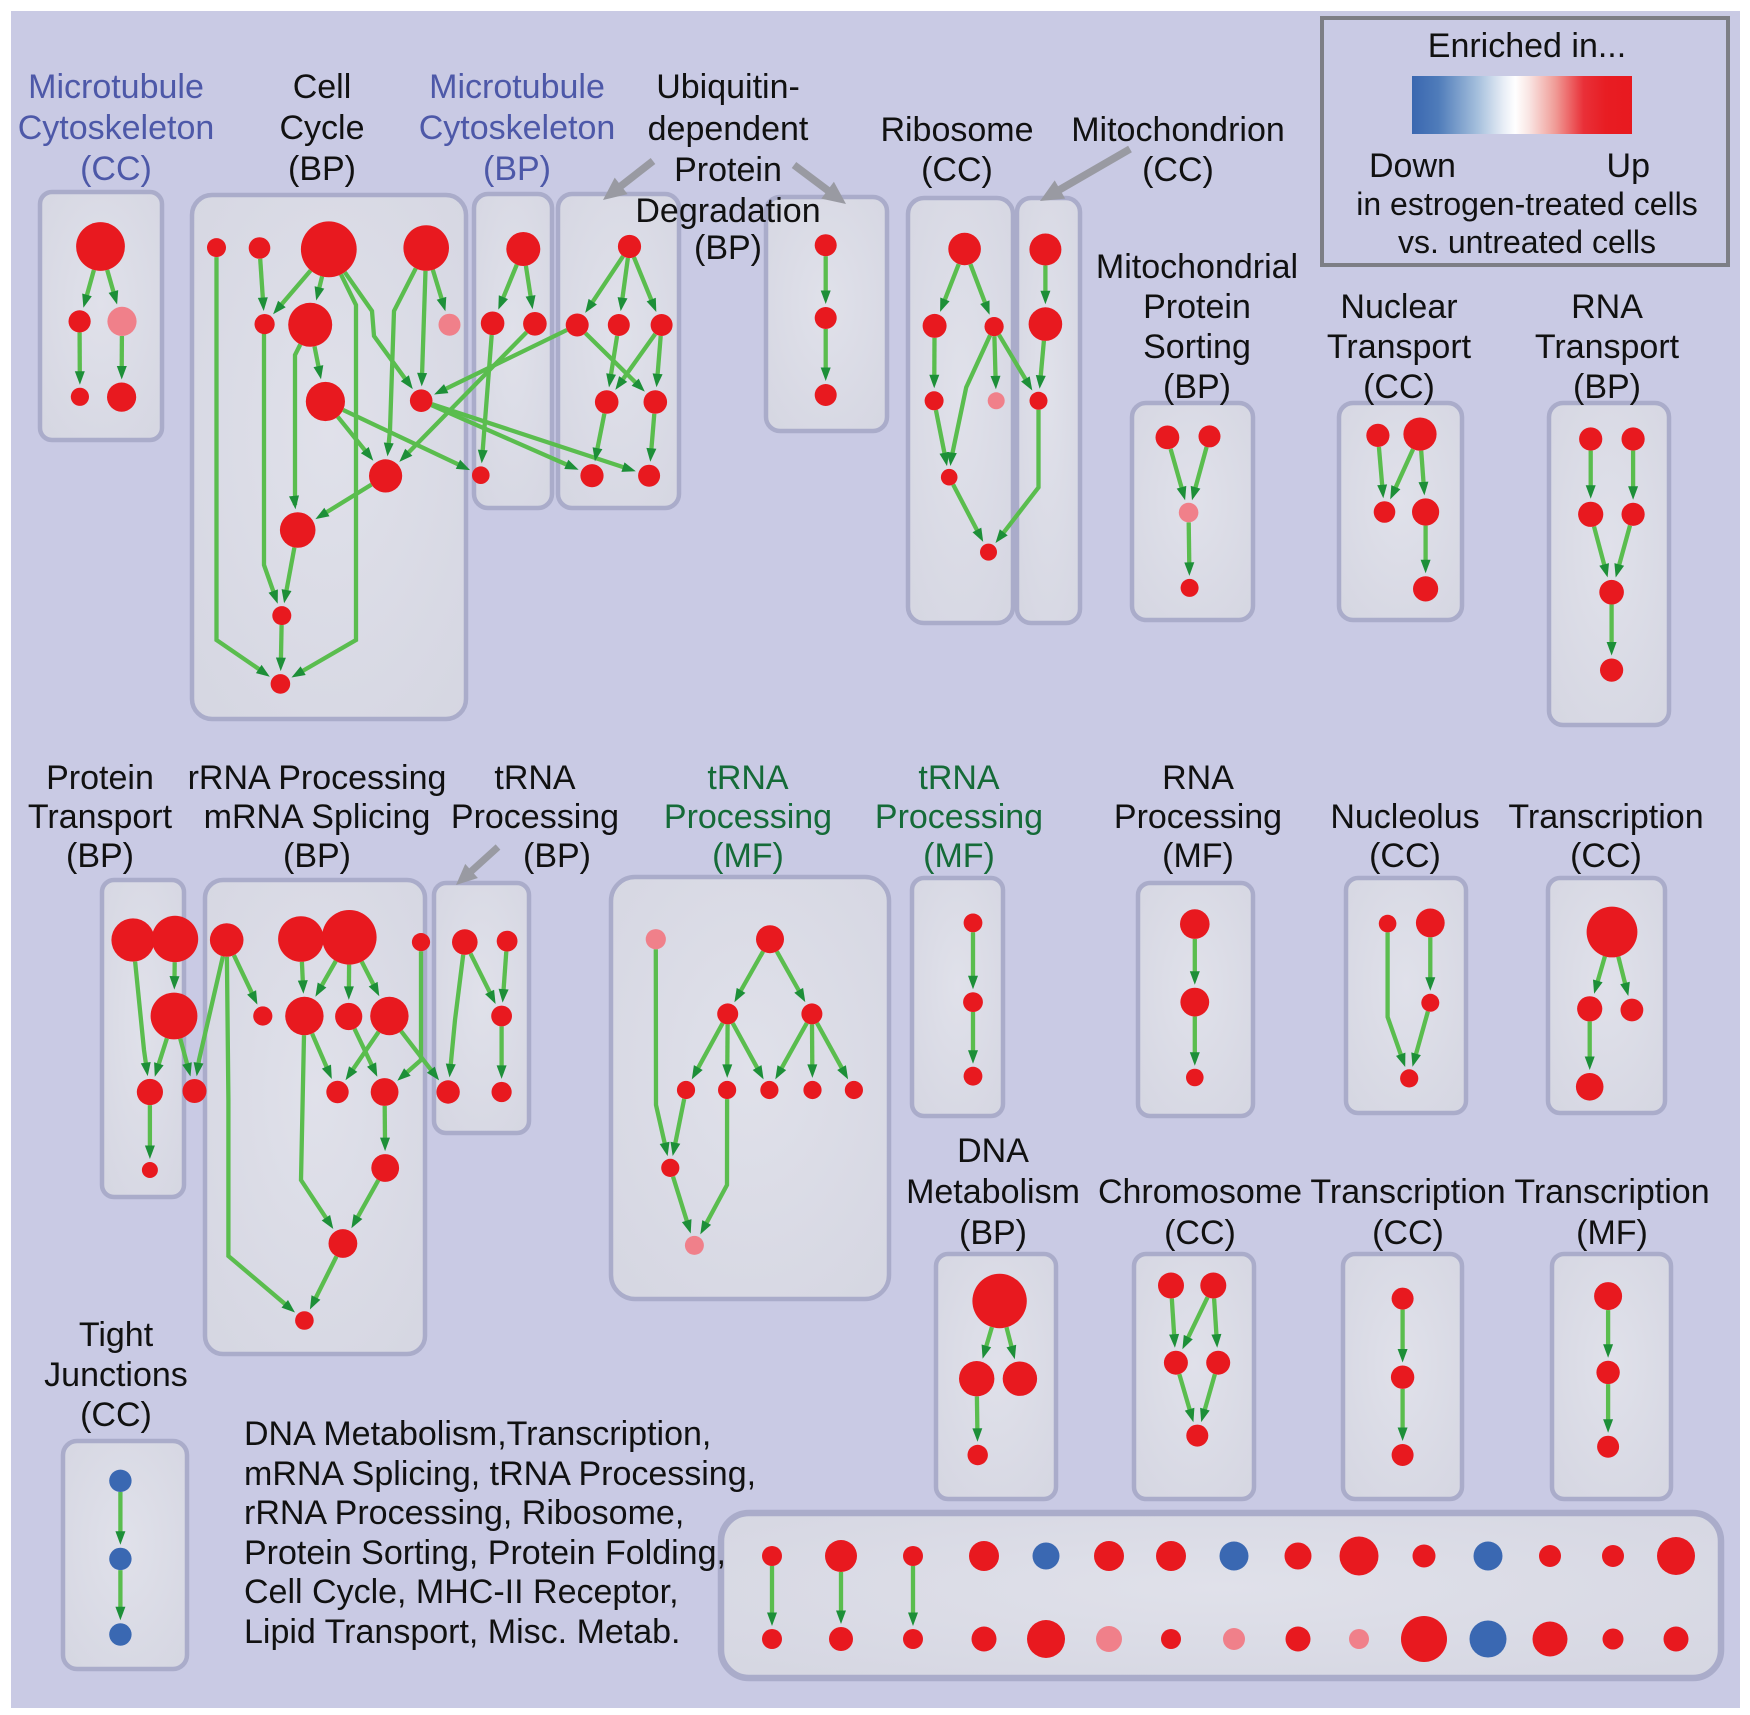 This screenshot has height=1715, width=1750. I want to click on svg-text: Degradation, so click(727, 211).